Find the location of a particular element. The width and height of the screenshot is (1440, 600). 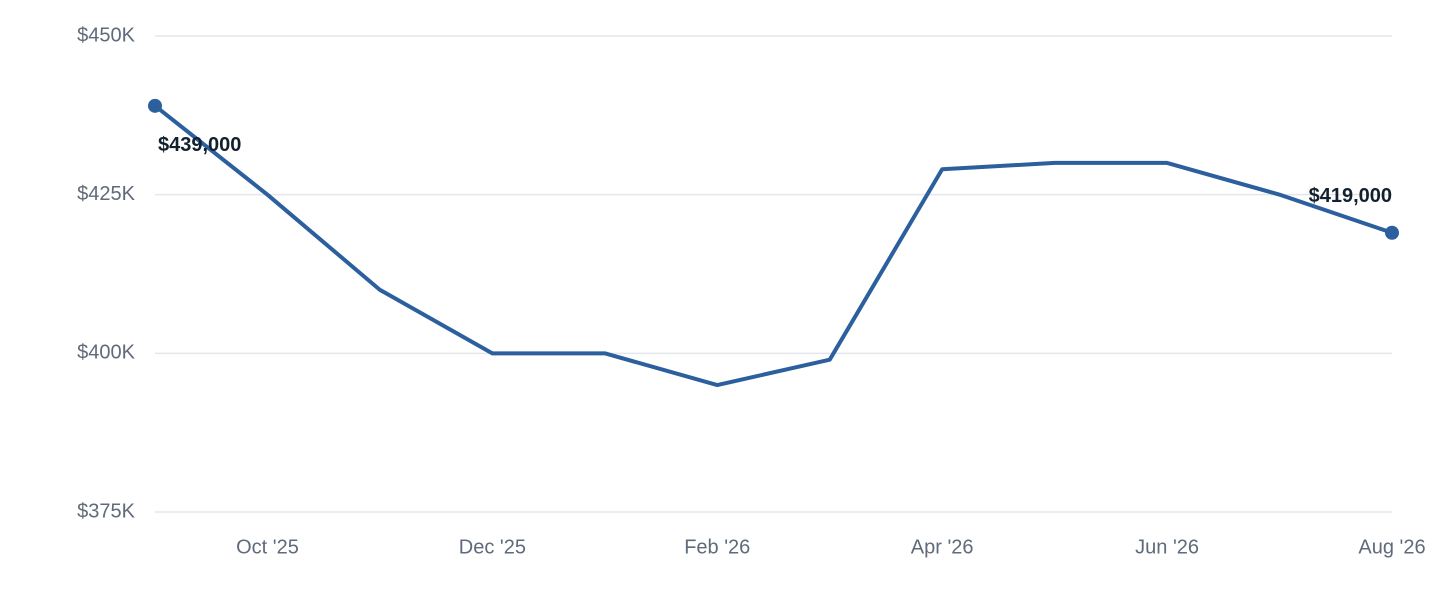

y-tick-label: $400K is located at coordinates (106, 353).